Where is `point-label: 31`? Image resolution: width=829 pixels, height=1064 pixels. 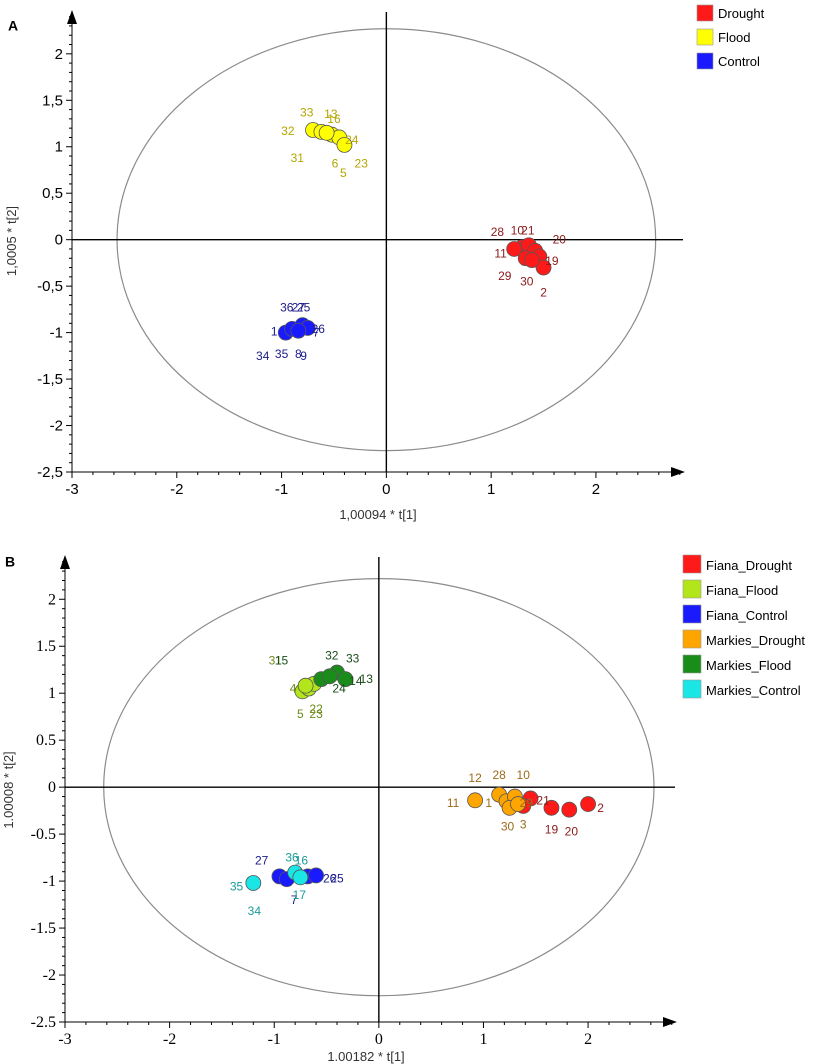 point-label: 31 is located at coordinates (276, 660).